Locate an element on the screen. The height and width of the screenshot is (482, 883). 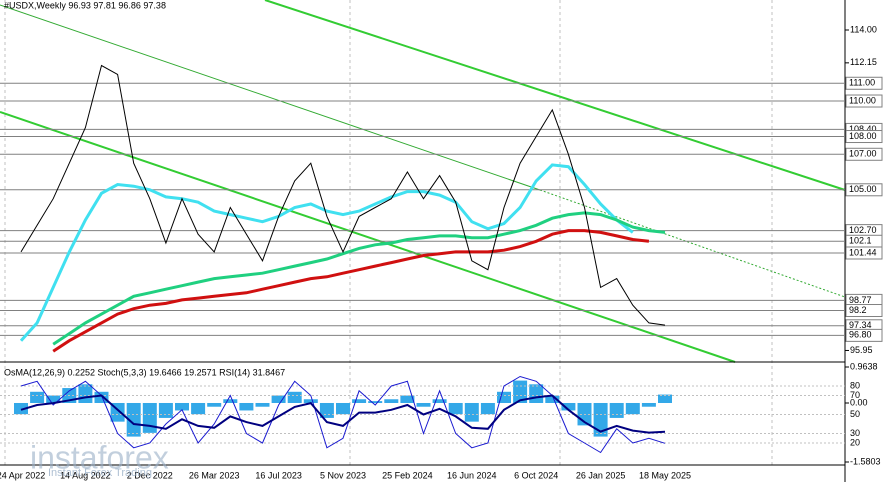
osma-tick-label: 0.9638 is located at coordinates (864, 366).